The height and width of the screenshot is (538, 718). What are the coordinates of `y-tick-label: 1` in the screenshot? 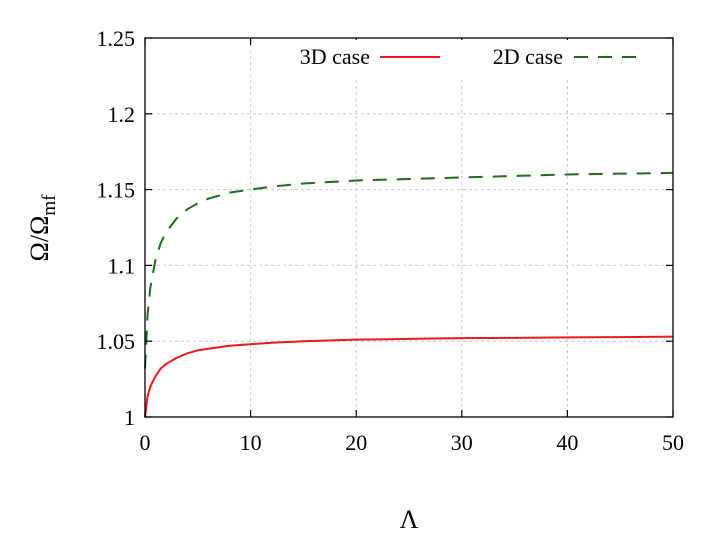 It's located at (129, 417).